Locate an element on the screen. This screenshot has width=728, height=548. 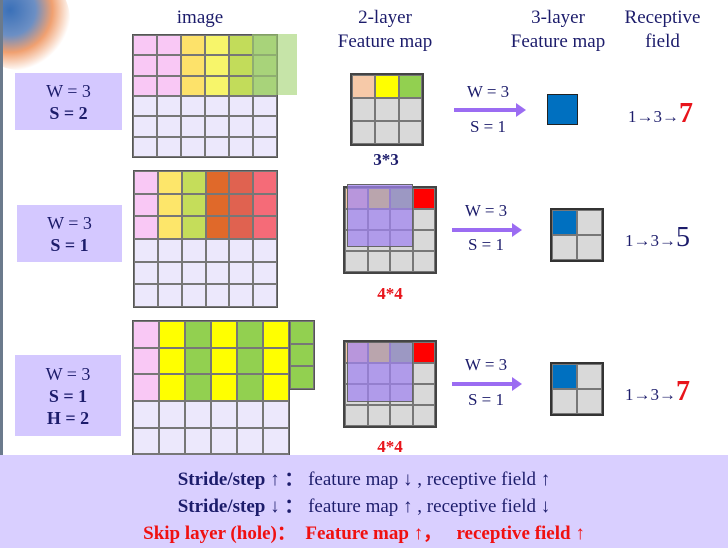
row1-feature-map is located at coordinates (387, 109).